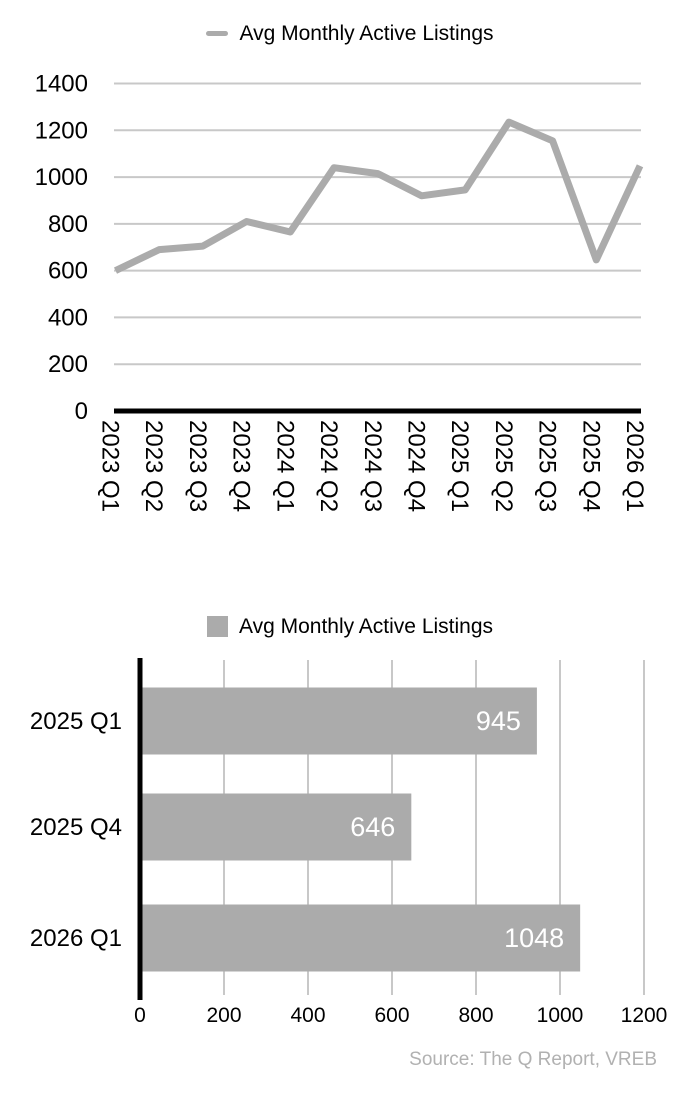 The height and width of the screenshot is (1100, 700). What do you see at coordinates (61, 130) in the screenshot?
I see `y-tick-label-1200: 1200` at bounding box center [61, 130].